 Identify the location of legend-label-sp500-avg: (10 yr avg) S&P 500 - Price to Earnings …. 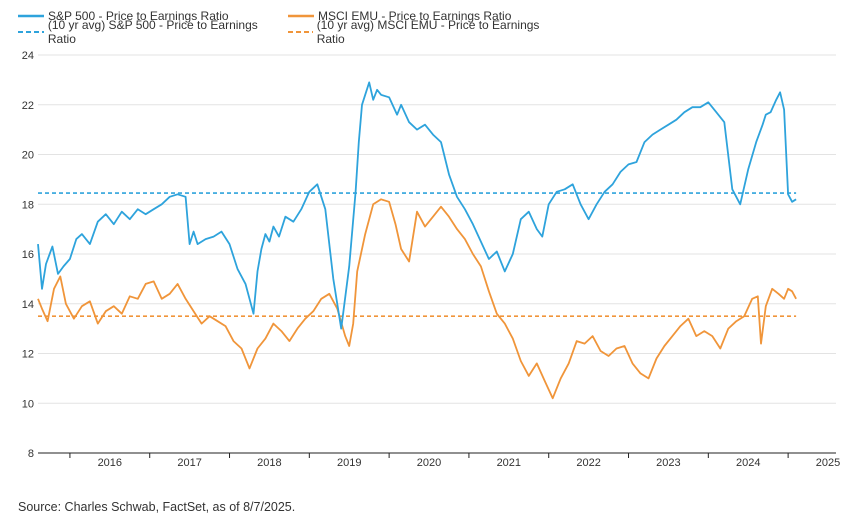
(152, 32).